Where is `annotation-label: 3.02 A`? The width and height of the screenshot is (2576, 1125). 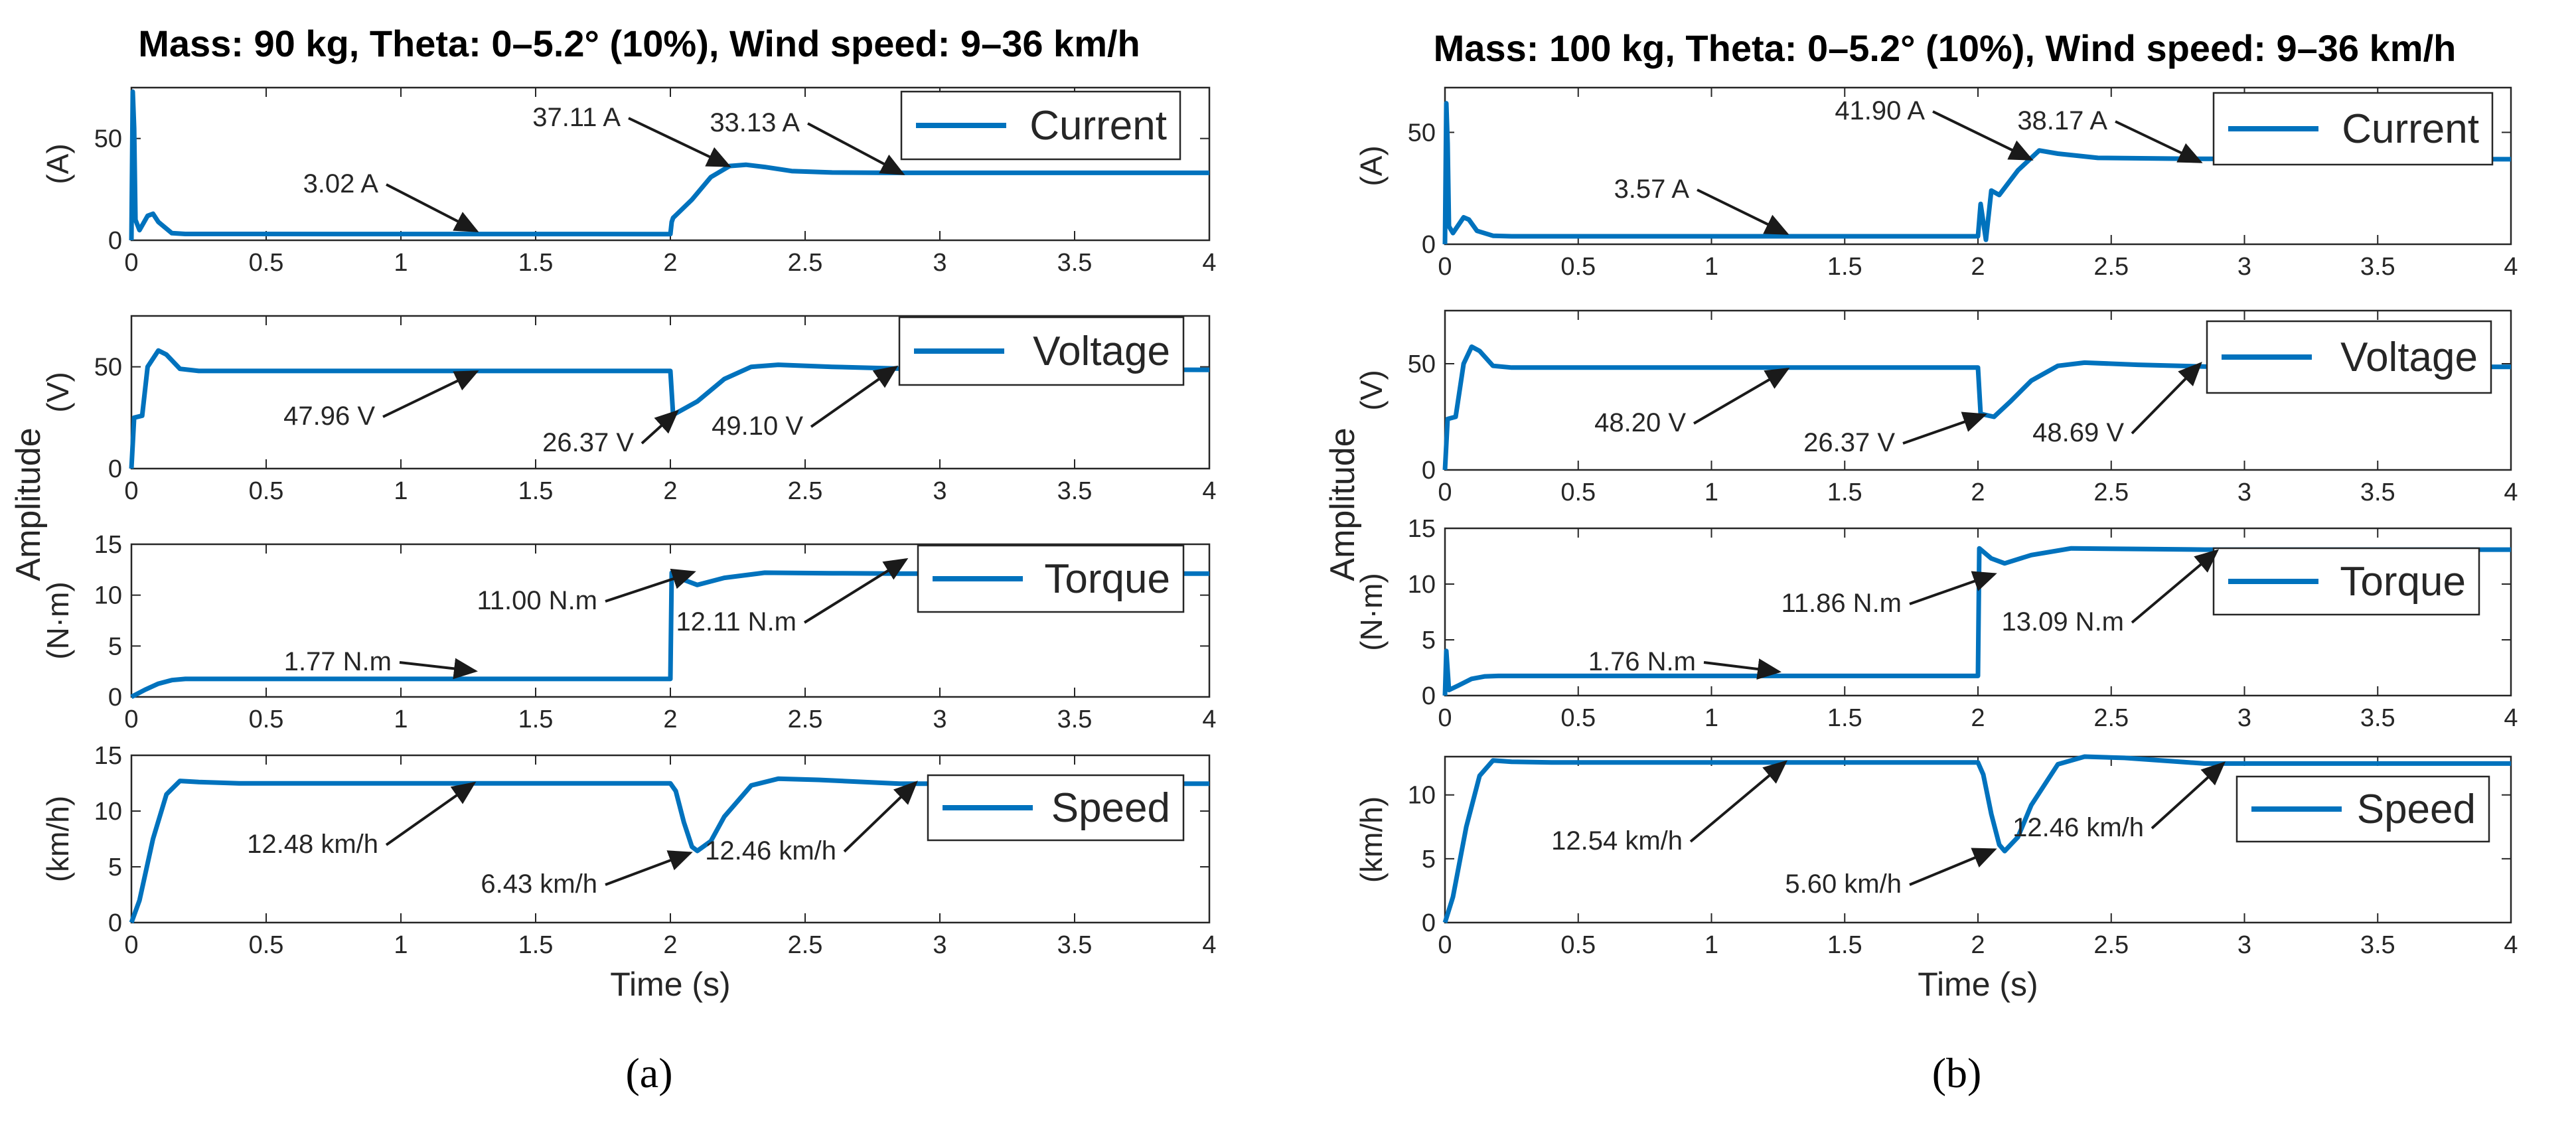 annotation-label: 3.02 A is located at coordinates (341, 183).